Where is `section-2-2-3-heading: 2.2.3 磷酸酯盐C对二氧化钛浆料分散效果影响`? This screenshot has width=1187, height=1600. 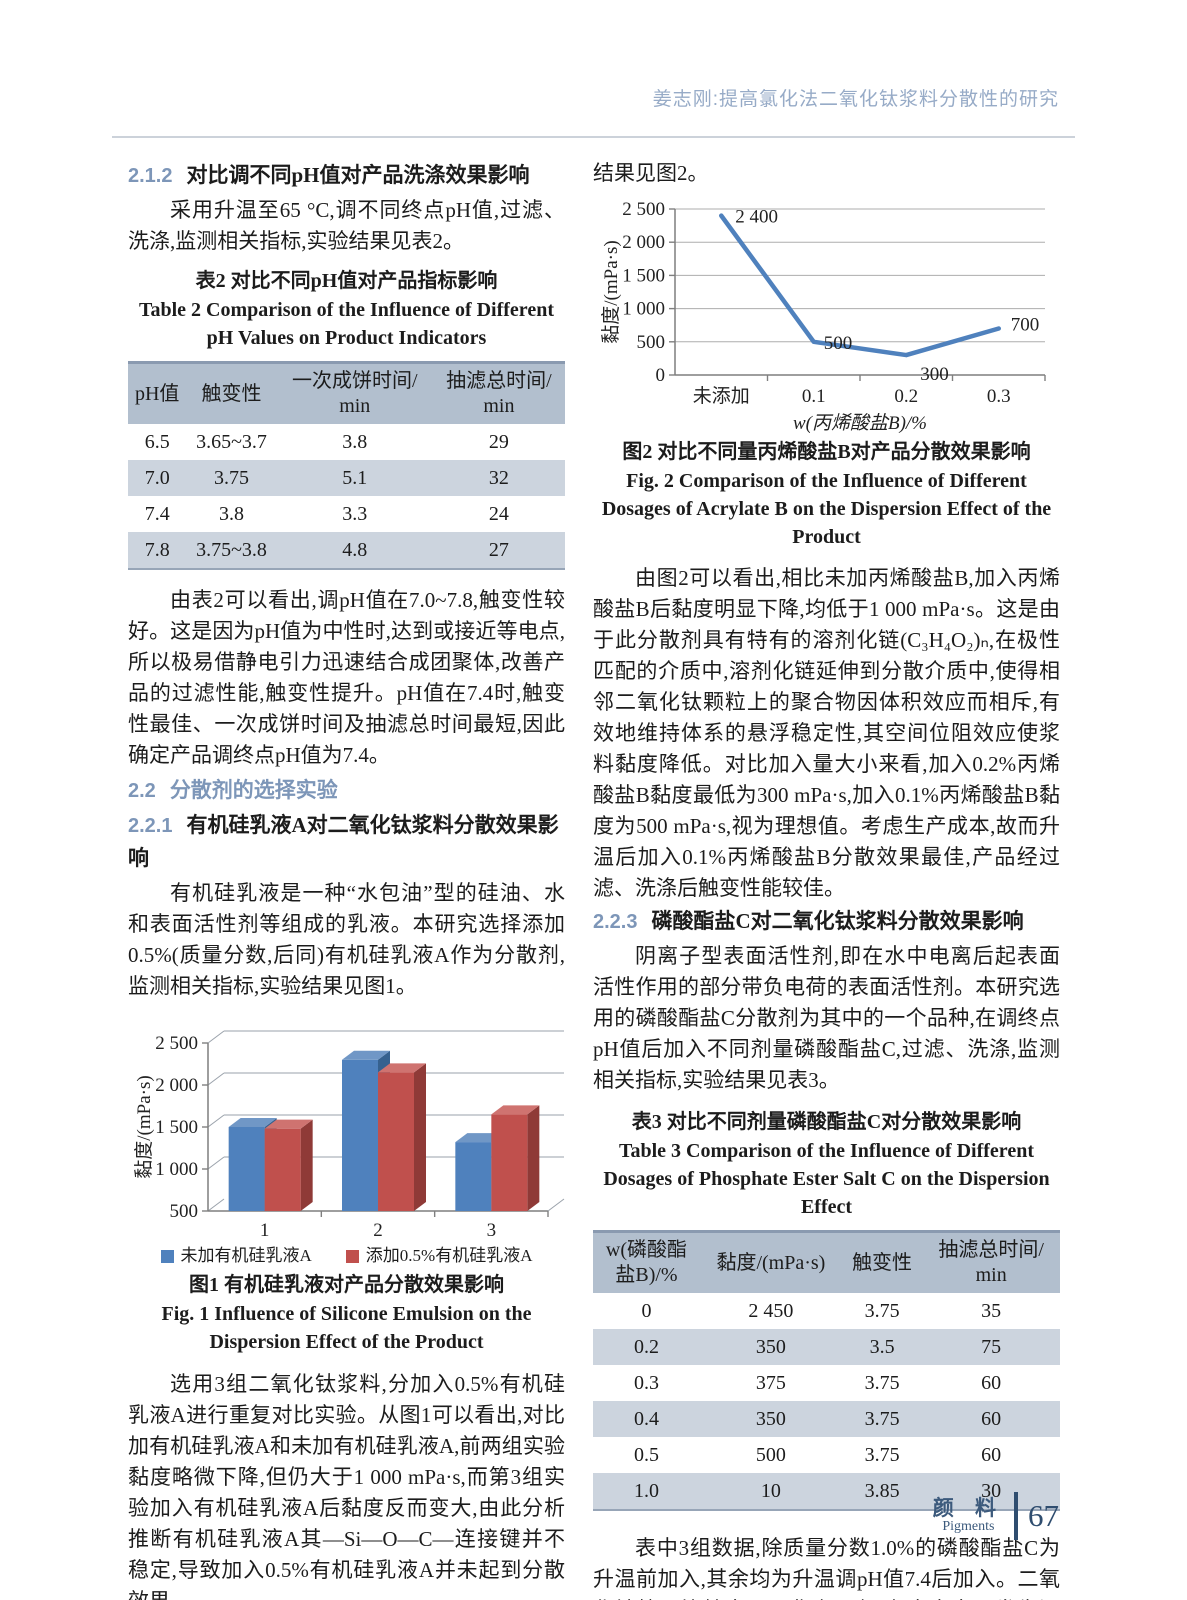
section-2-2-3-heading: 2.2.3 磷酸酯盐C对二氧化钛浆料分散效果影响 is located at coordinates (826, 922).